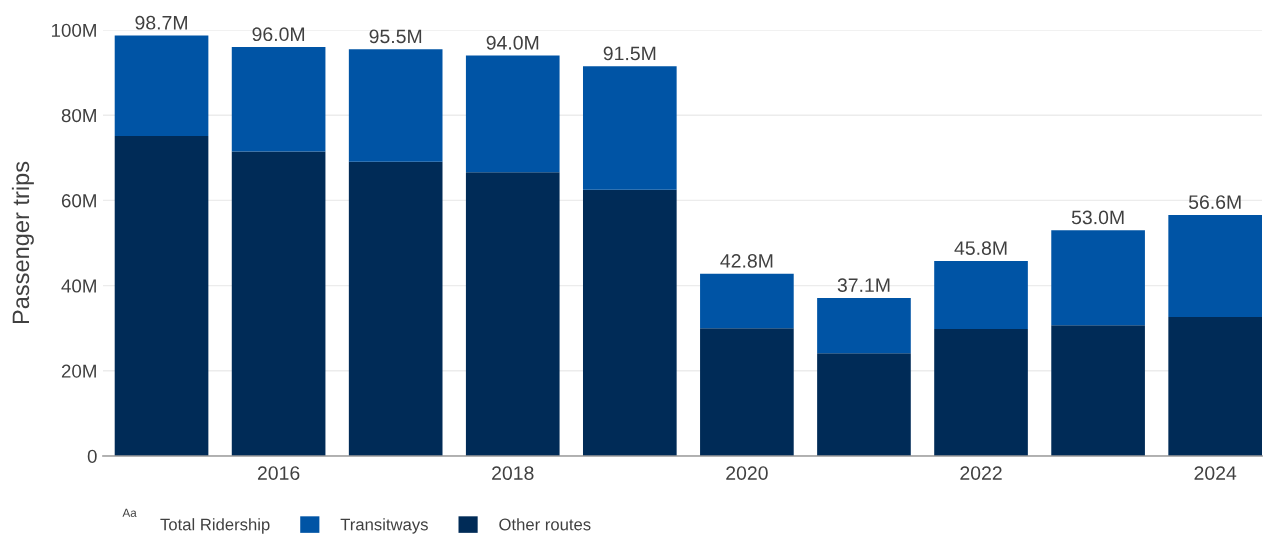 The height and width of the screenshot is (539, 1264). I want to click on total-label: 91.5M, so click(629, 53).